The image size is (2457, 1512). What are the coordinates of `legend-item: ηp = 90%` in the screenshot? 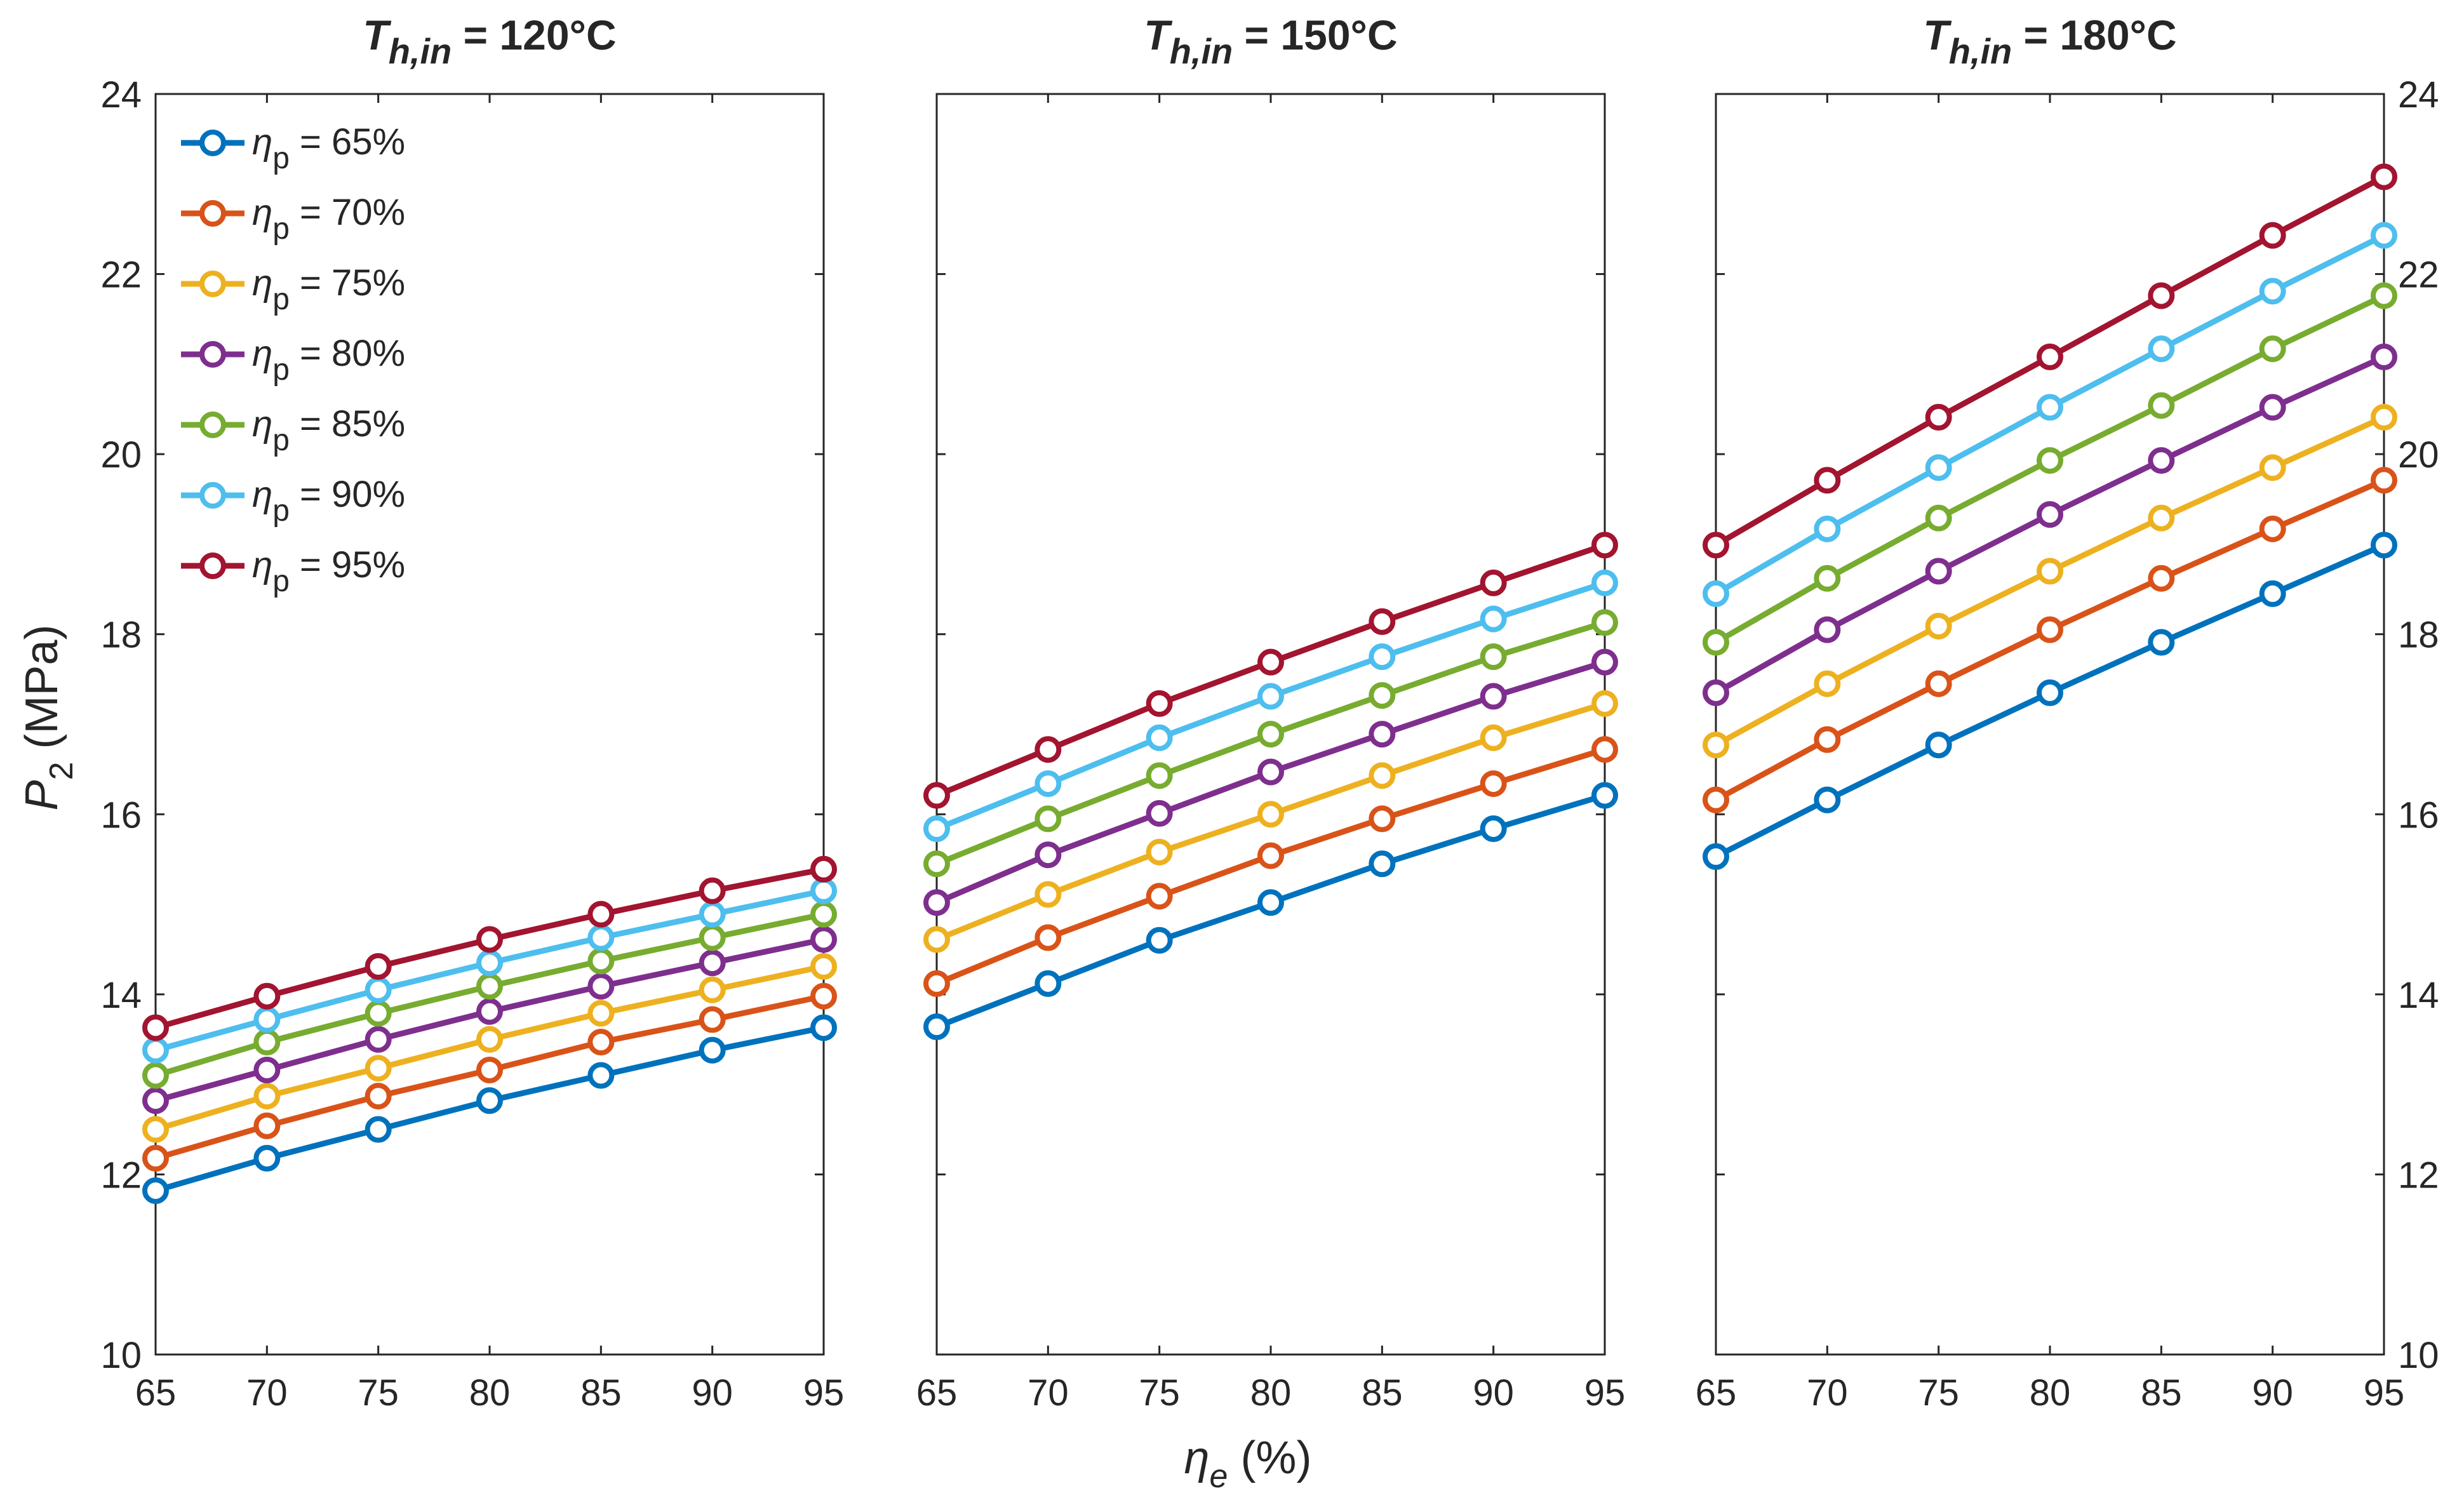 It's located at (293, 501).